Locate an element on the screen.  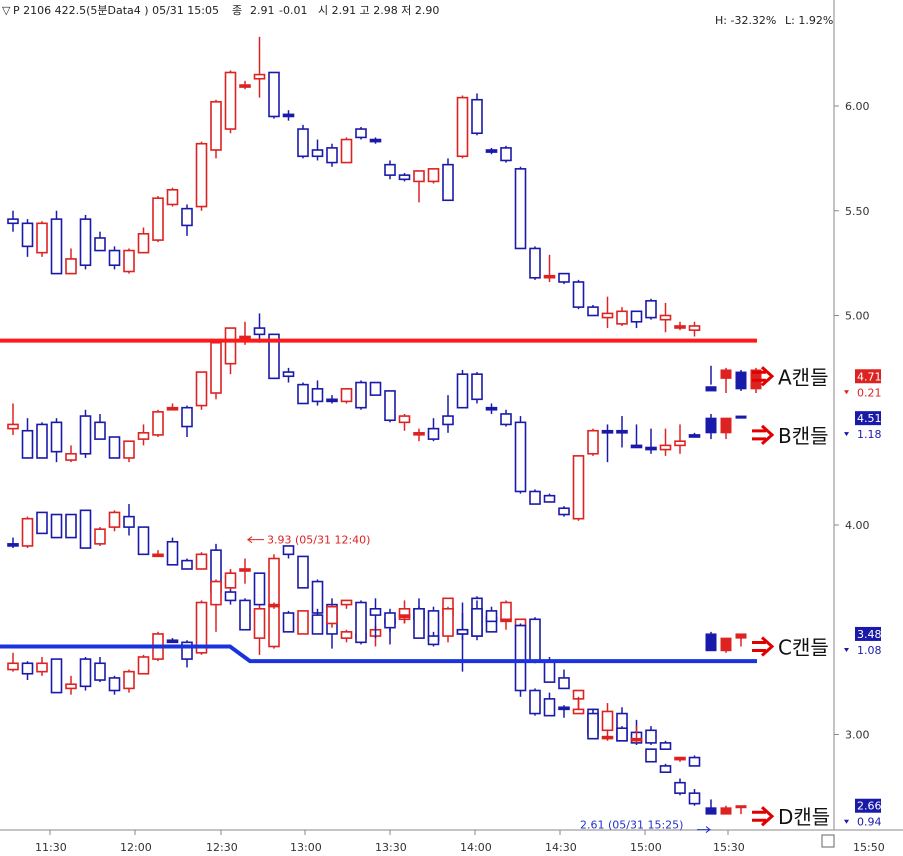
header-ohl: 시 2.91 고 2.98 저 2.90 is located at coordinates (378, 10).